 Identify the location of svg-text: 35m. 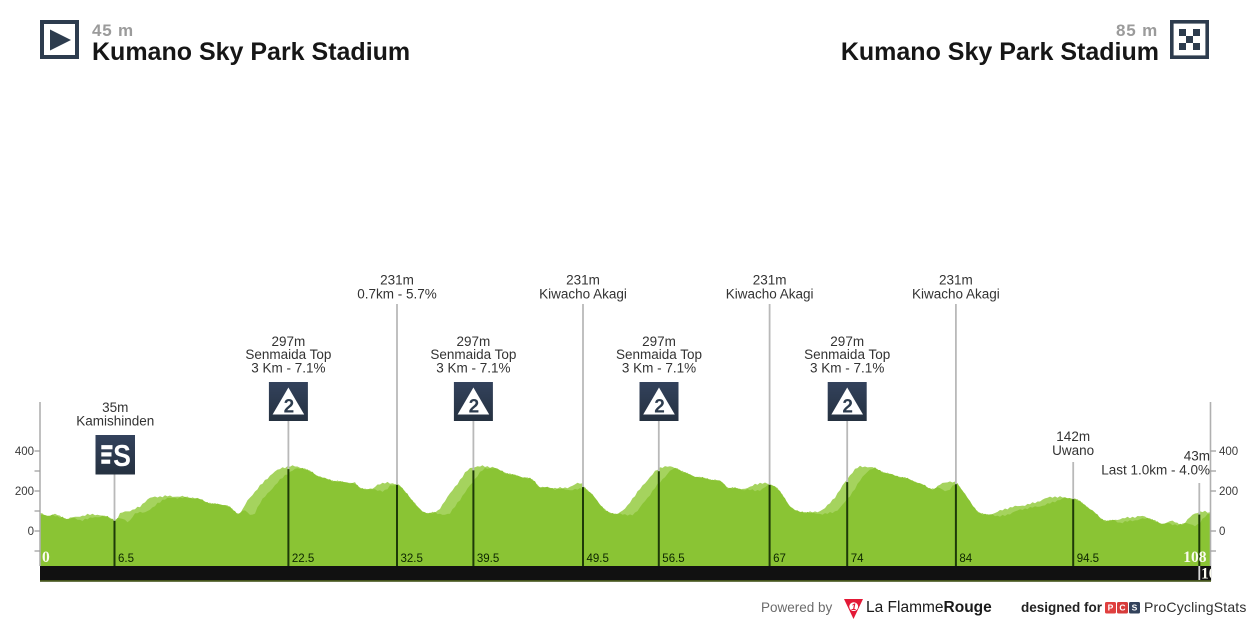
(115, 407).